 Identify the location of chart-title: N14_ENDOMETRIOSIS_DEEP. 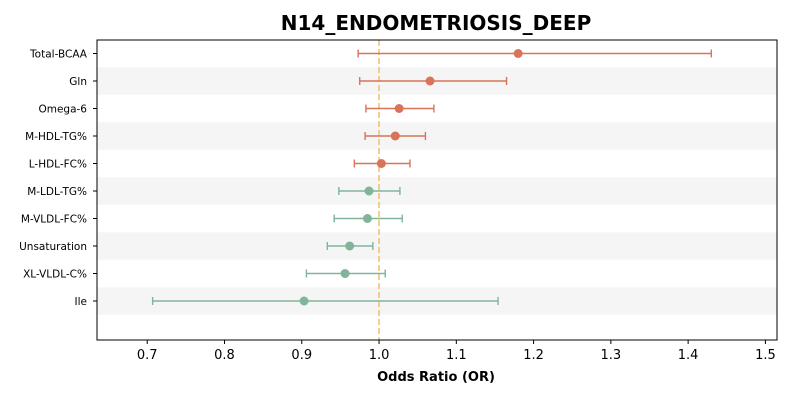
(436, 23).